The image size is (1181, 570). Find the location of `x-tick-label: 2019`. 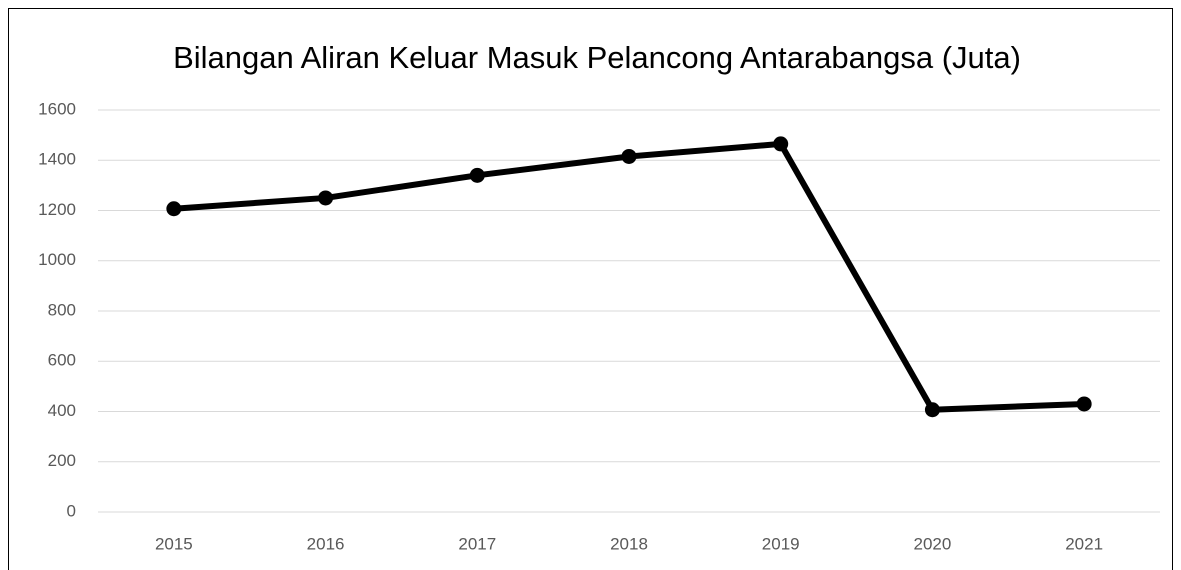

x-tick-label: 2019 is located at coordinates (781, 543).